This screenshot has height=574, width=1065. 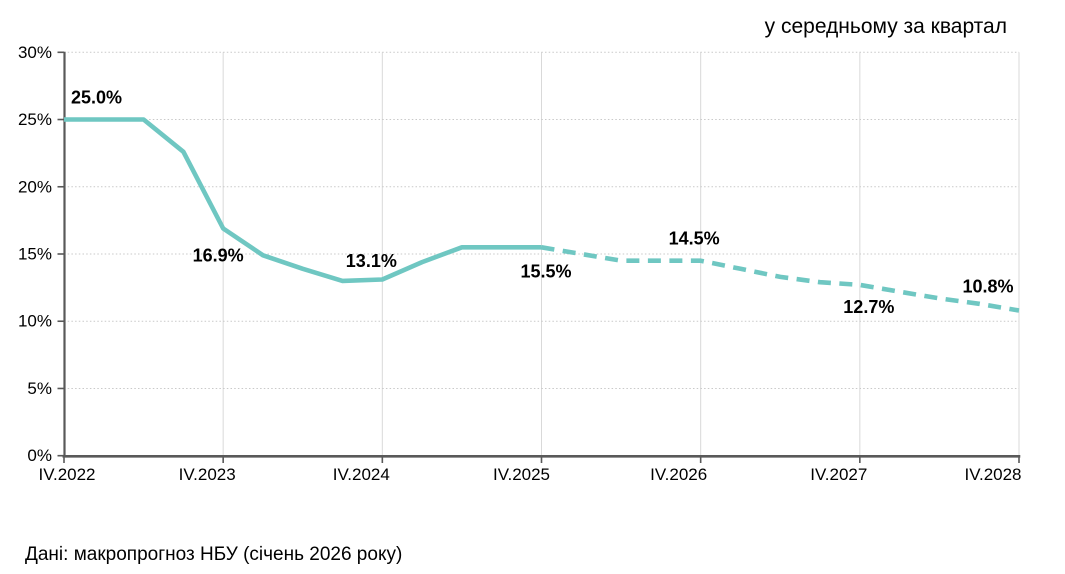 What do you see at coordinates (303, 200) in the screenshot?
I see `actual-line` at bounding box center [303, 200].